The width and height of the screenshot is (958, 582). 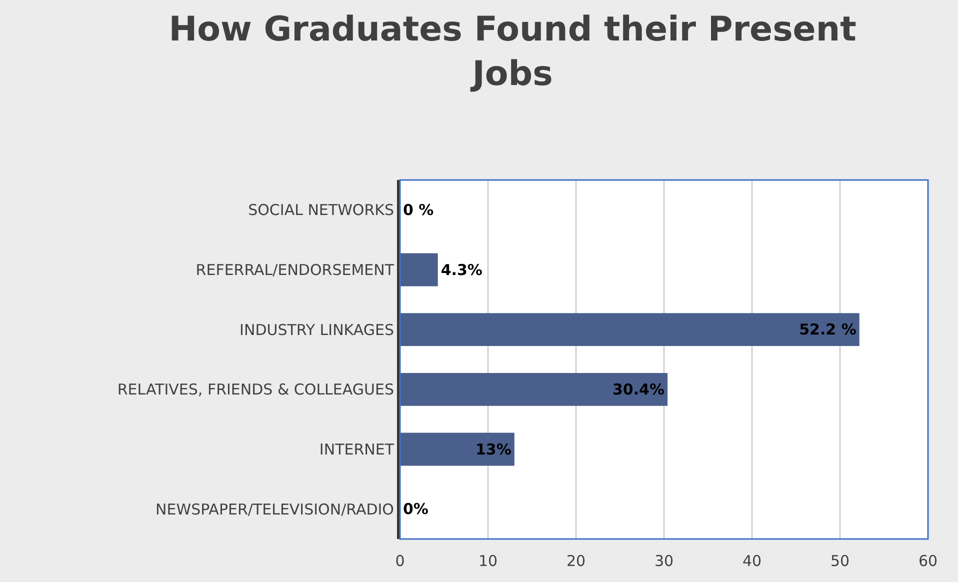 What do you see at coordinates (415, 509) in the screenshot?
I see `data-label: 0%` at bounding box center [415, 509].